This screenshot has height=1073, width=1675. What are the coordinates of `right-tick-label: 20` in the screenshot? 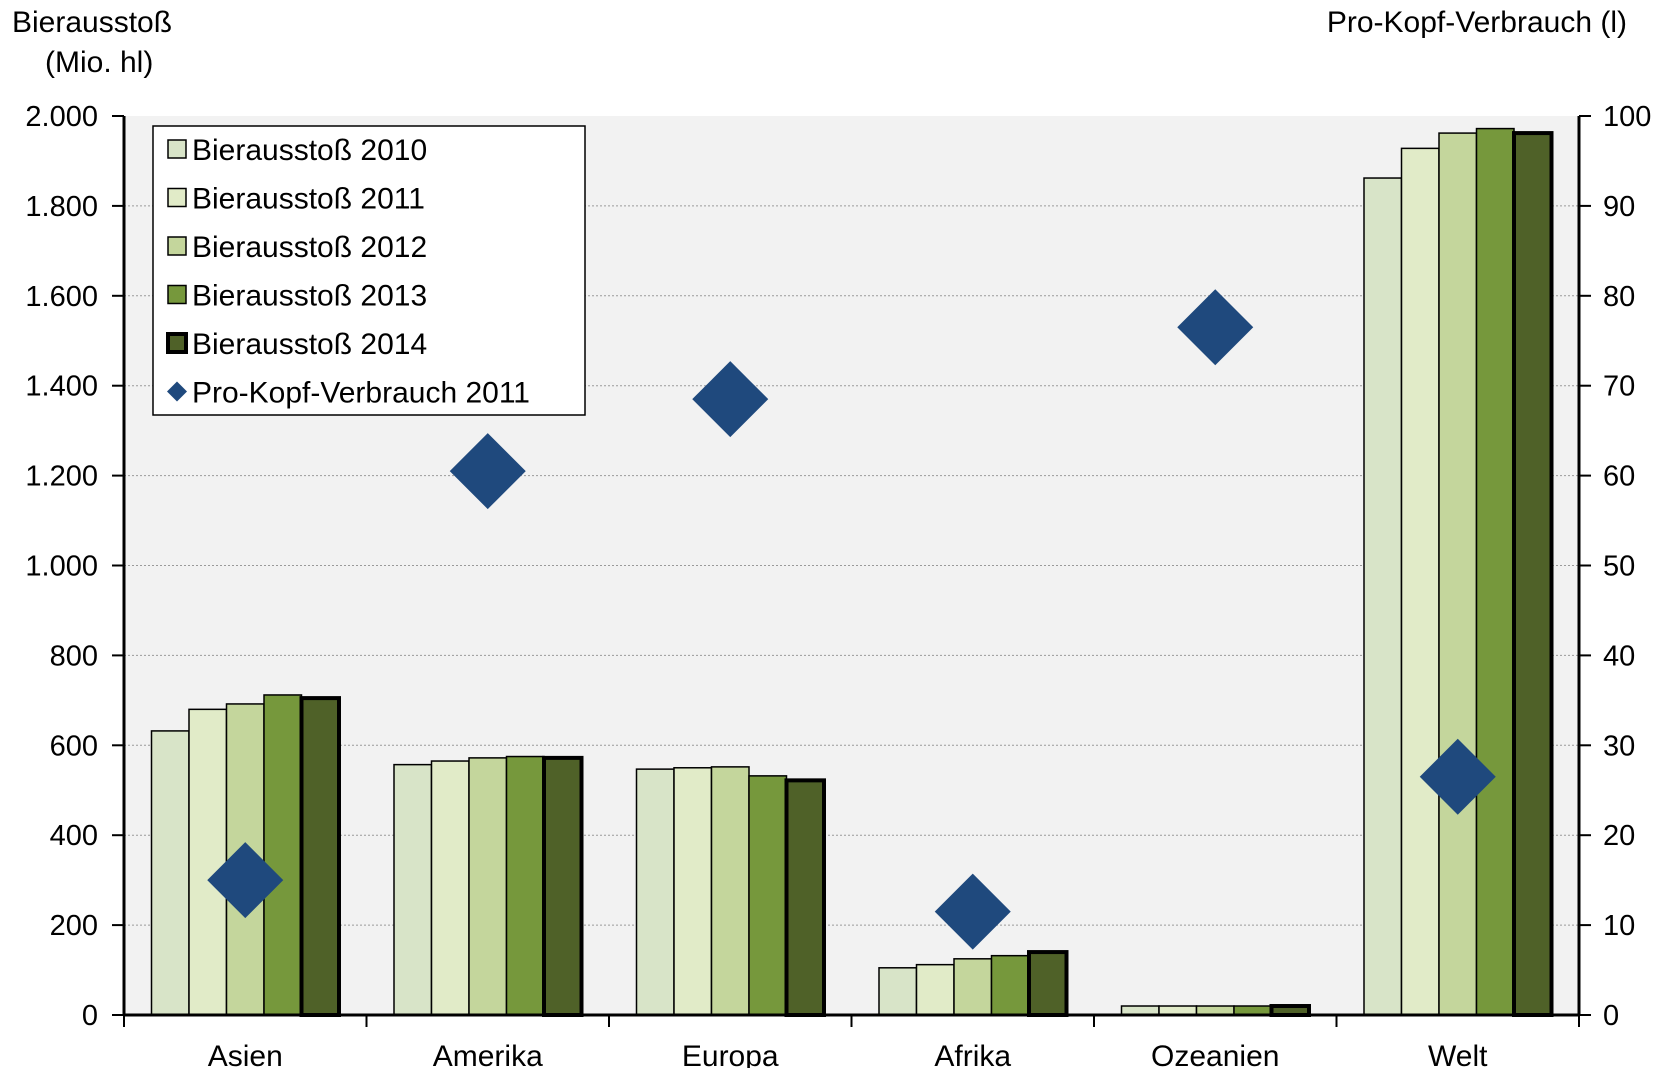 It's located at (1619, 836).